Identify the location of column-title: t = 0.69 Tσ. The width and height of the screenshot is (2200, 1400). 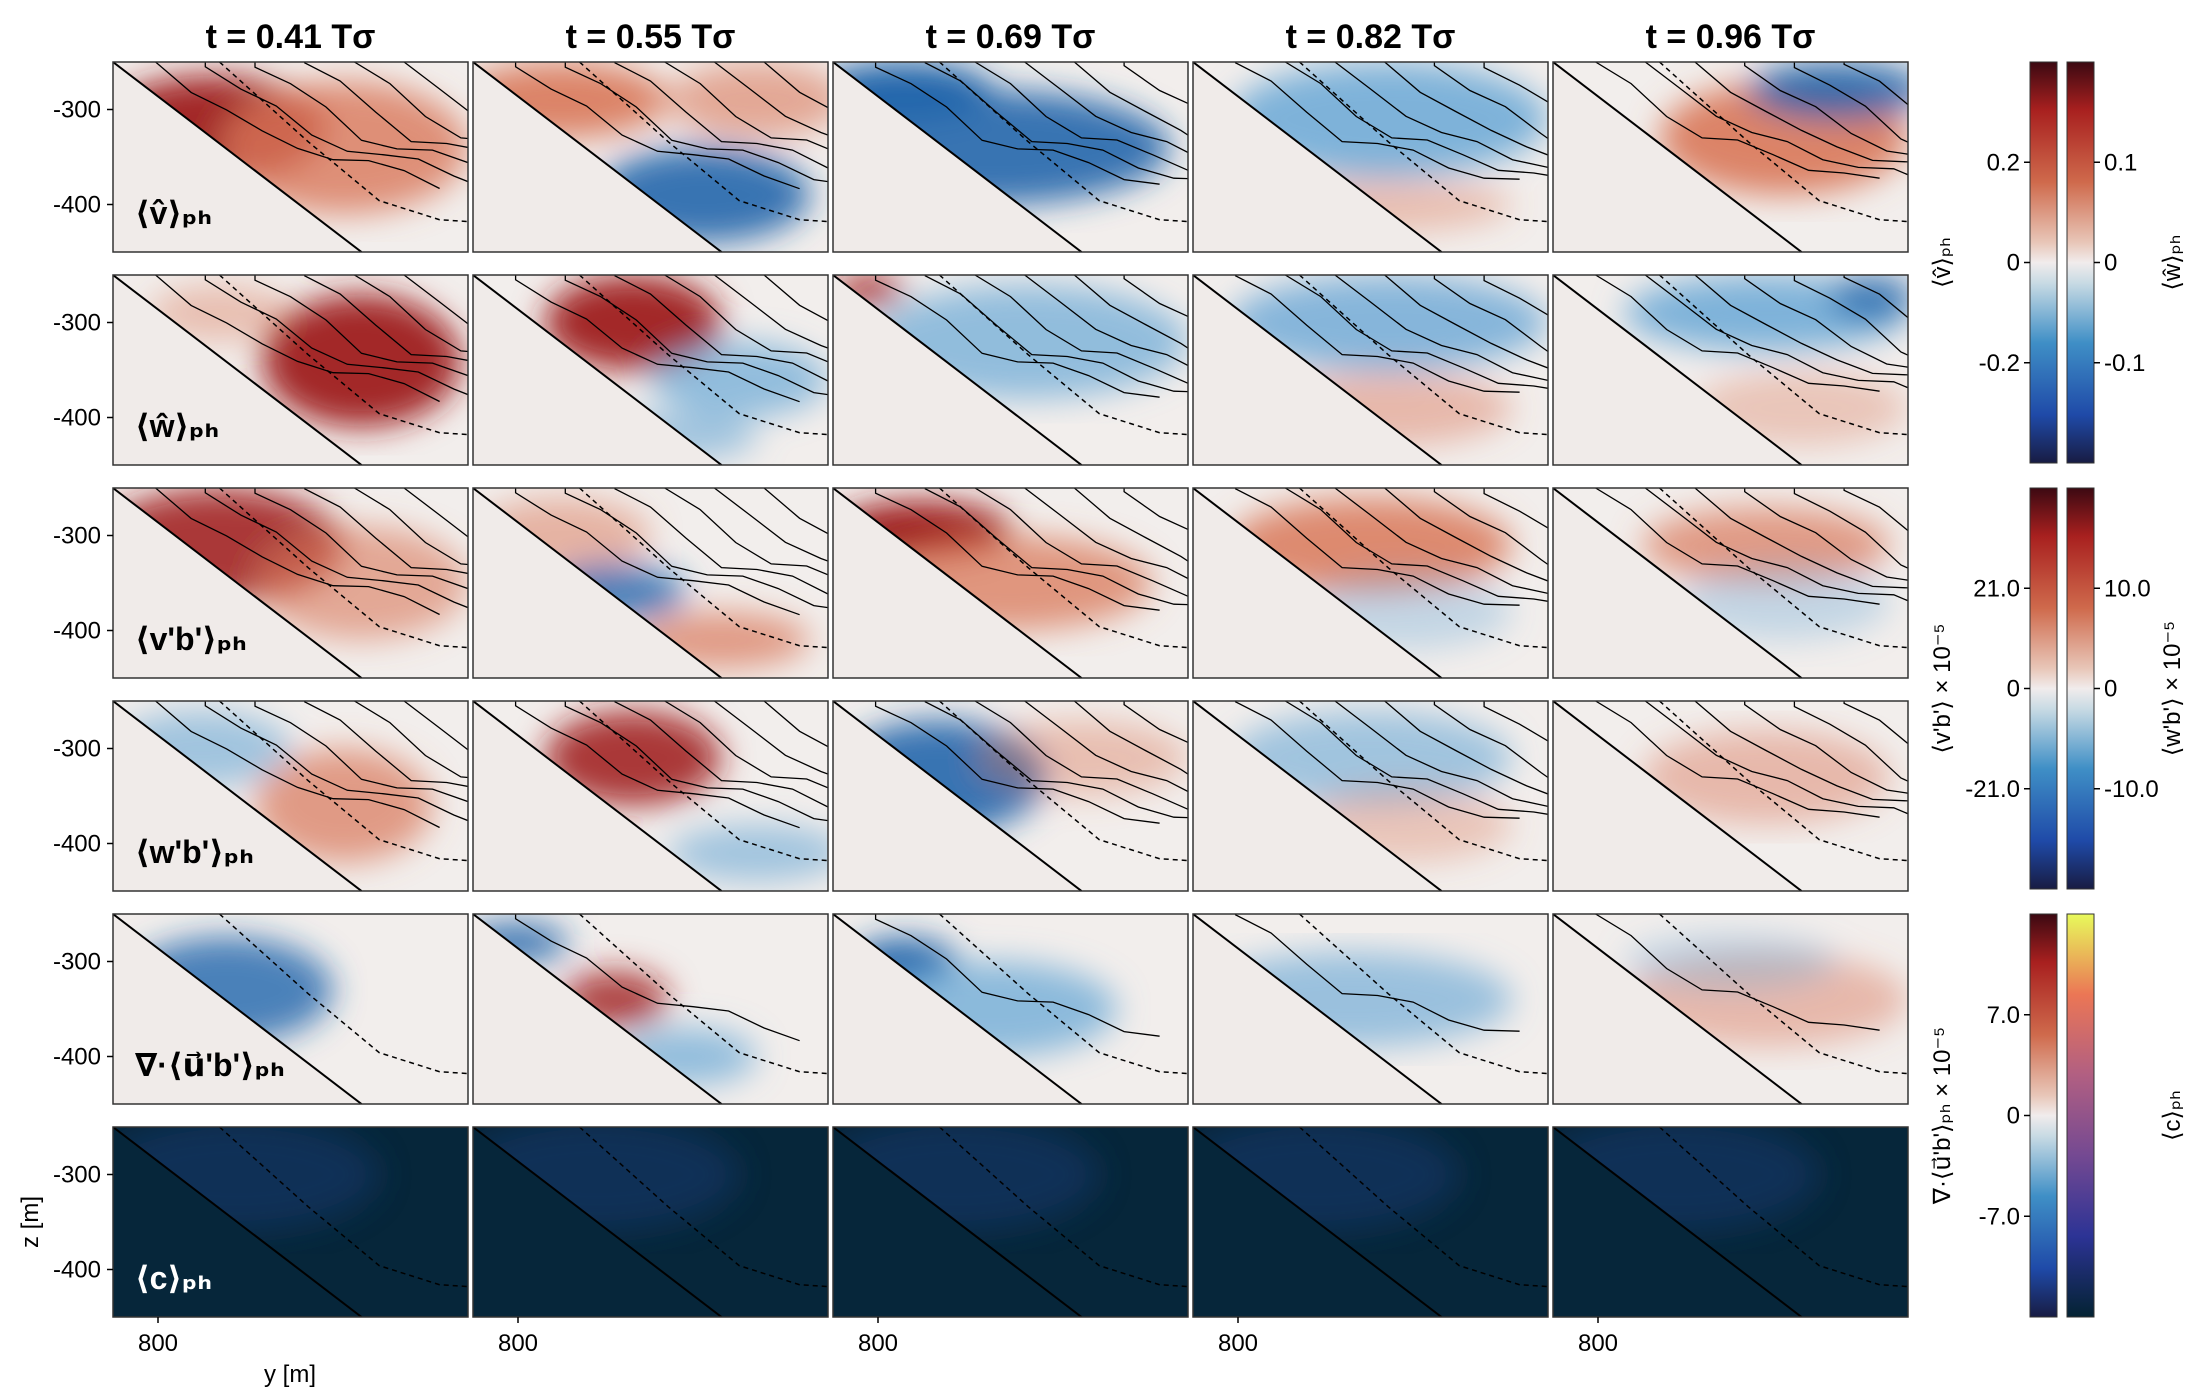
(1011, 37).